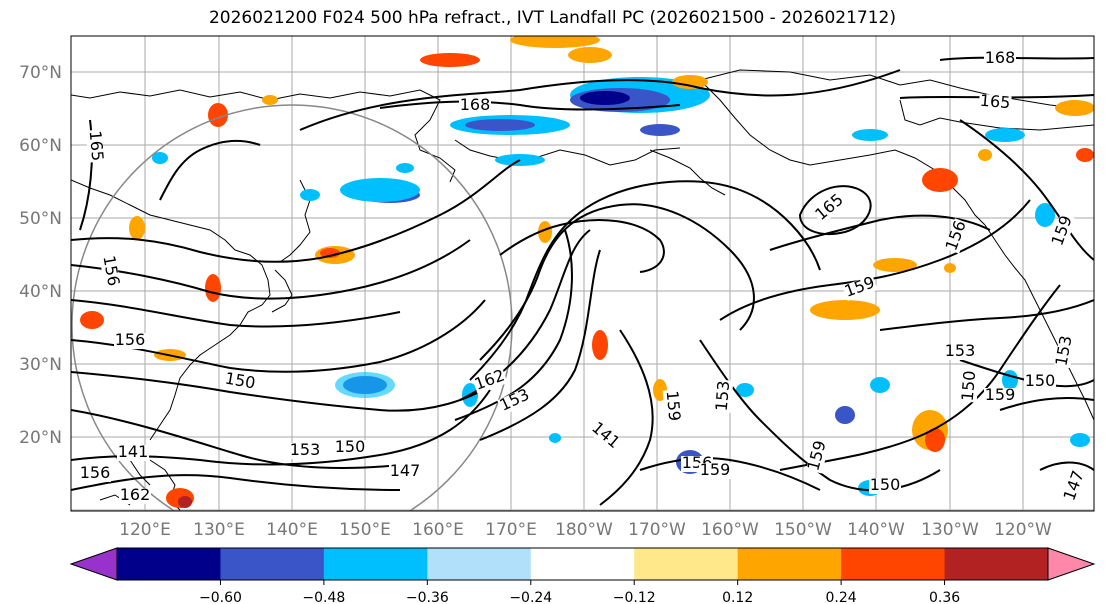 The width and height of the screenshot is (1105, 604). Describe the element at coordinates (40, 219) in the screenshot. I see `lat-tick-label: 50°N` at that location.